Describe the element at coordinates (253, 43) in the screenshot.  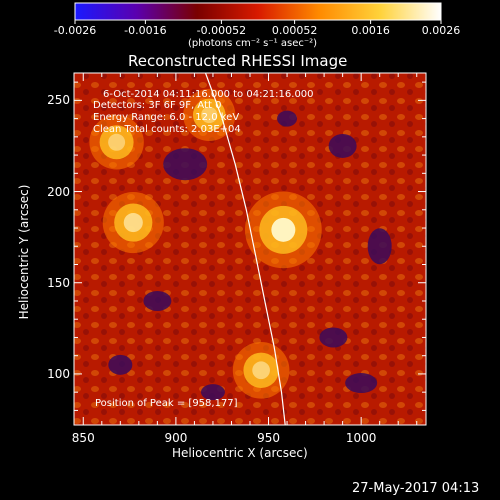
I see `colorbar-unit-label: (photons cm⁻² s⁻¹ asec⁻²)` at that location.